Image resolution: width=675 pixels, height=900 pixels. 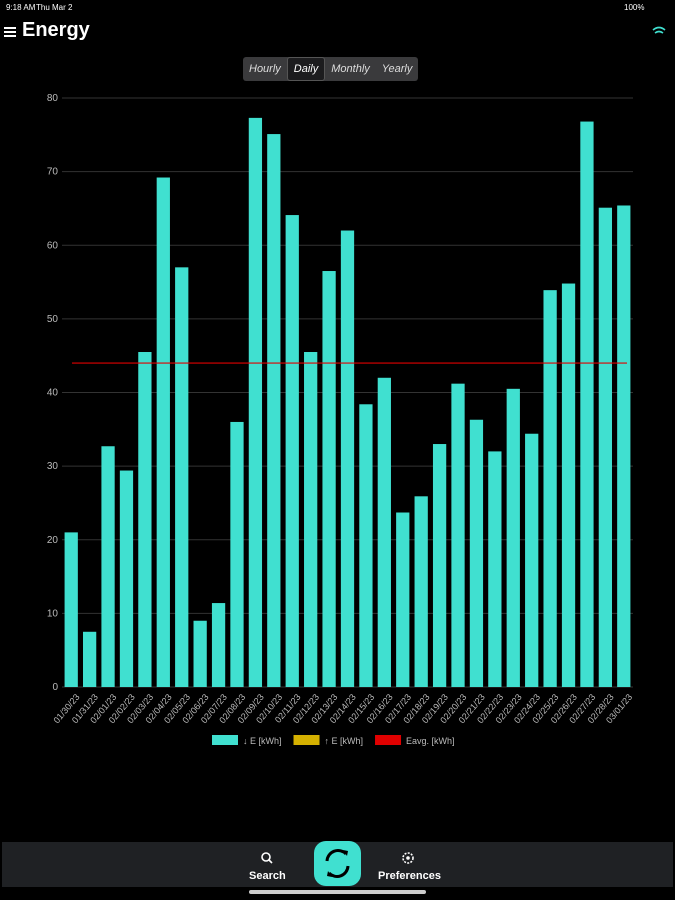 I want to click on y-tick-label: 0, so click(x=55, y=687).